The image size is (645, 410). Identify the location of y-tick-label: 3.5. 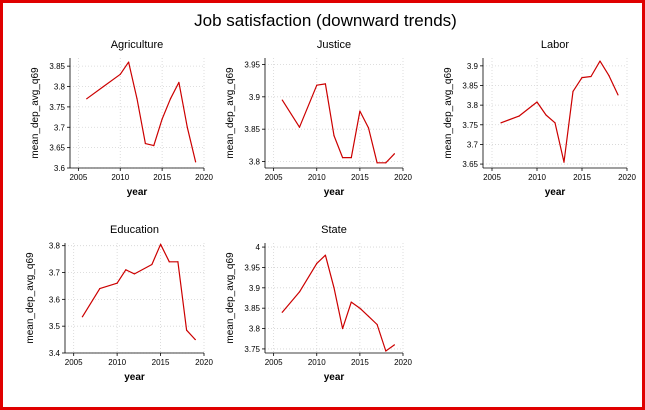
(55, 326).